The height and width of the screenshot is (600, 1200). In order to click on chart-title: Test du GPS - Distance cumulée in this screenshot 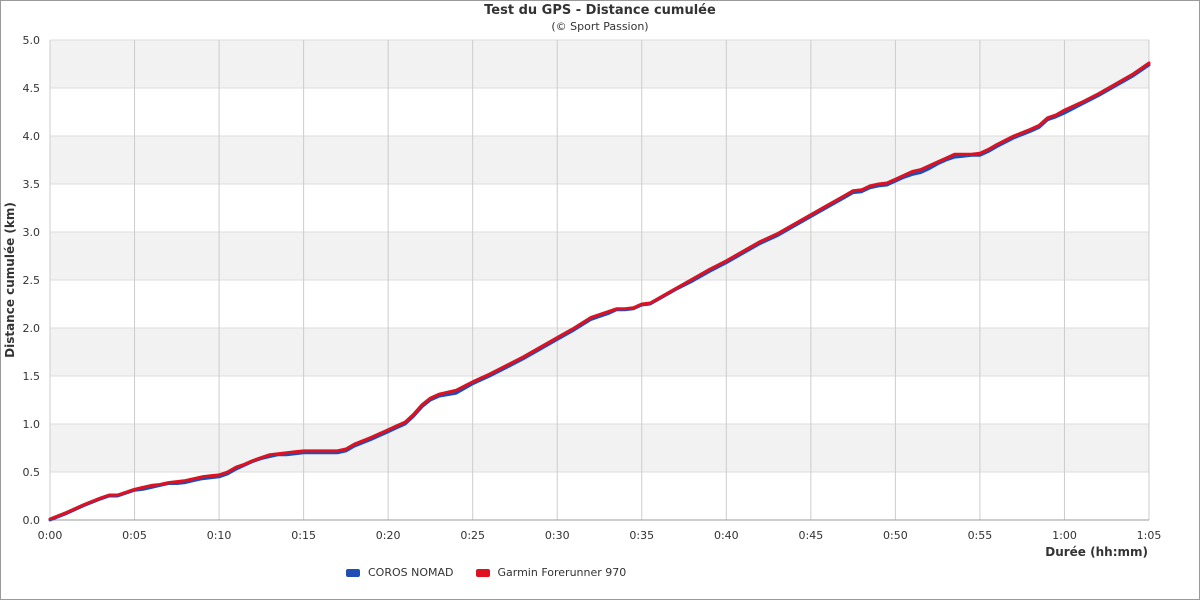, I will do `click(600, 10)`.